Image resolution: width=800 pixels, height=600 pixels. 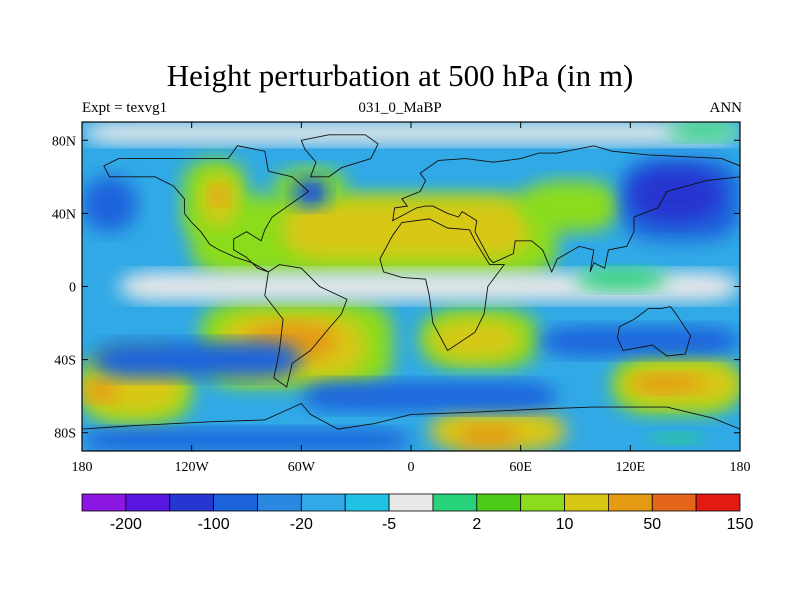 What do you see at coordinates (125, 108) in the screenshot?
I see `experiment-label: Expt = texvg1` at bounding box center [125, 108].